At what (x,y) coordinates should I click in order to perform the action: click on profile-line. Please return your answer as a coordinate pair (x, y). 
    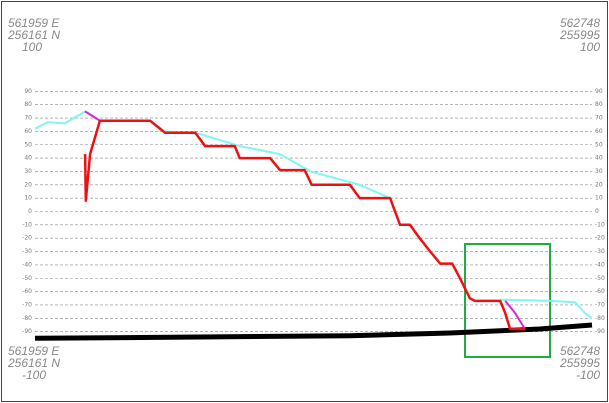
    Looking at the image, I should click on (313, 331).